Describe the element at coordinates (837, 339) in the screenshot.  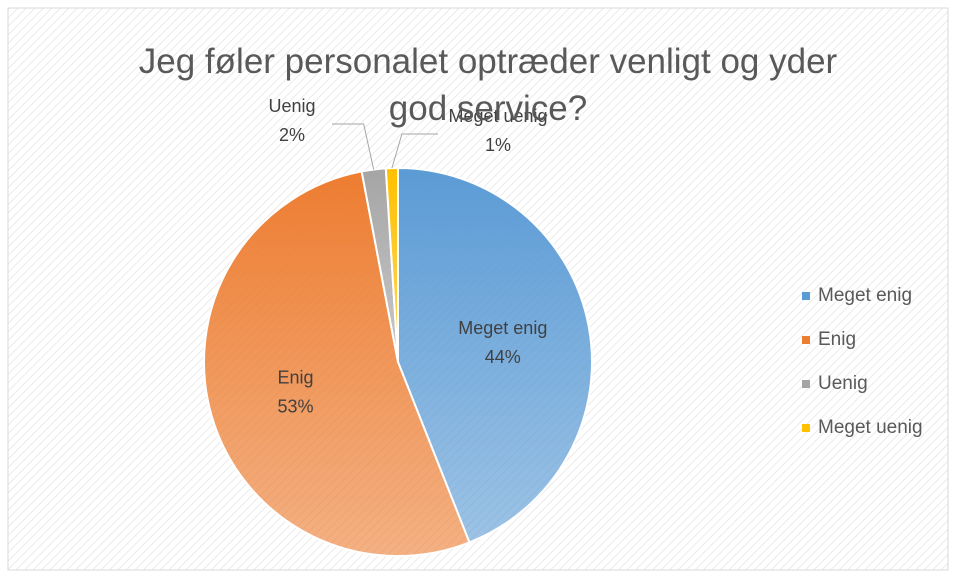
I see `legend-label: Enig` at that location.